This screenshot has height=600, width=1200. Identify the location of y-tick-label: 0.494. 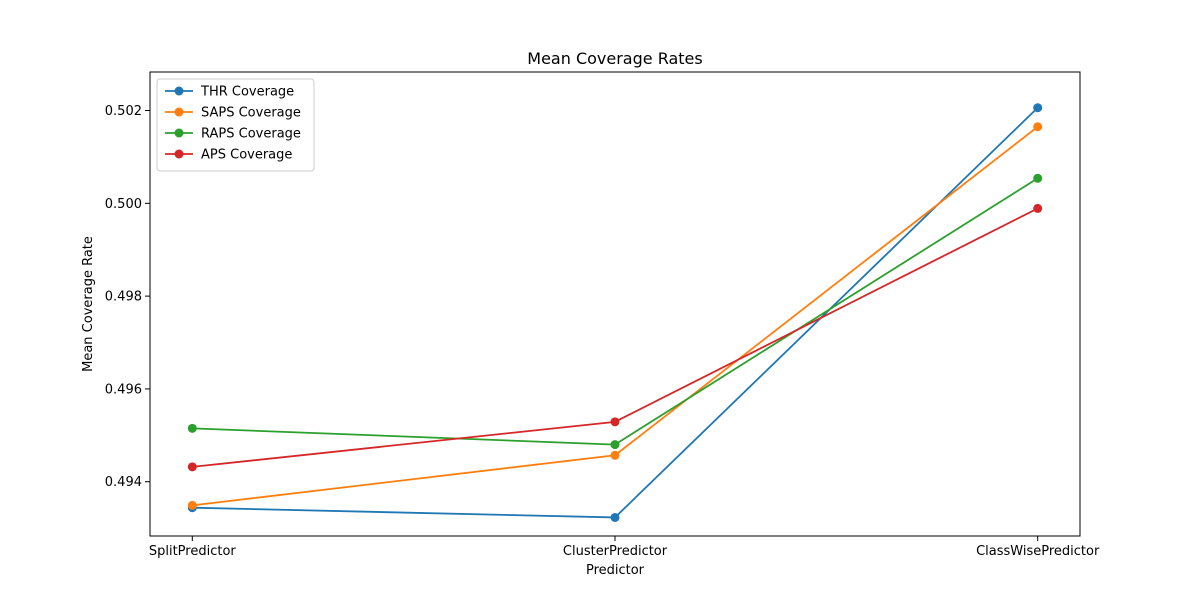
(123, 482).